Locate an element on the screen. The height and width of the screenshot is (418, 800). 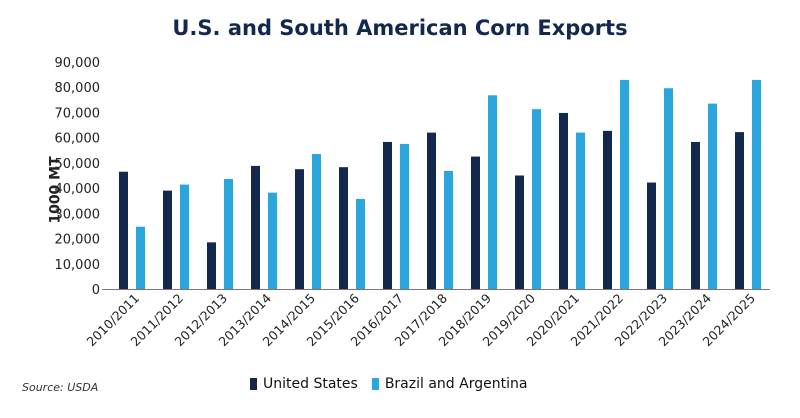
bar-united-states-2016-2017 is located at coordinates (387, 215).